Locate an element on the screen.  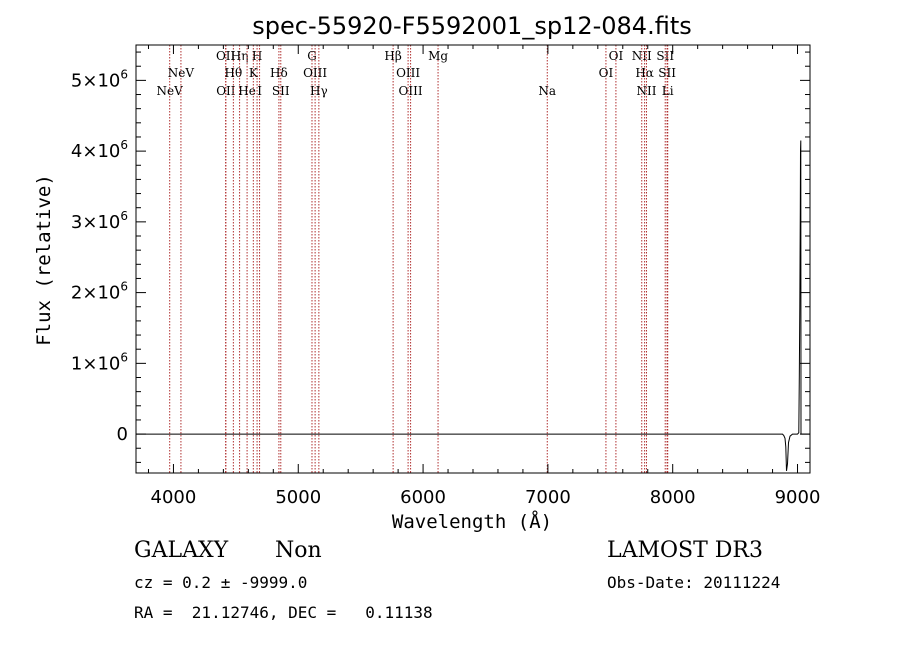
y-axis-label: Flux (relative) is located at coordinates (44, 260).